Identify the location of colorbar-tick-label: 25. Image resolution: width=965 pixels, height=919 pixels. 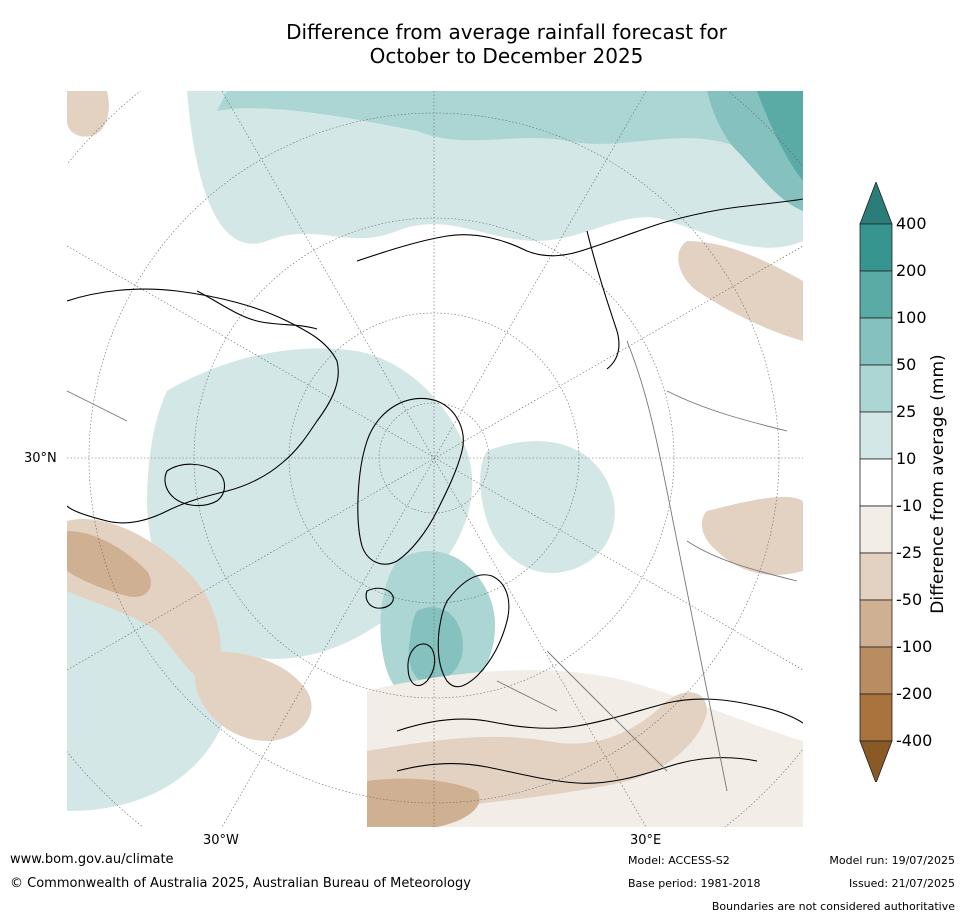
(906, 411).